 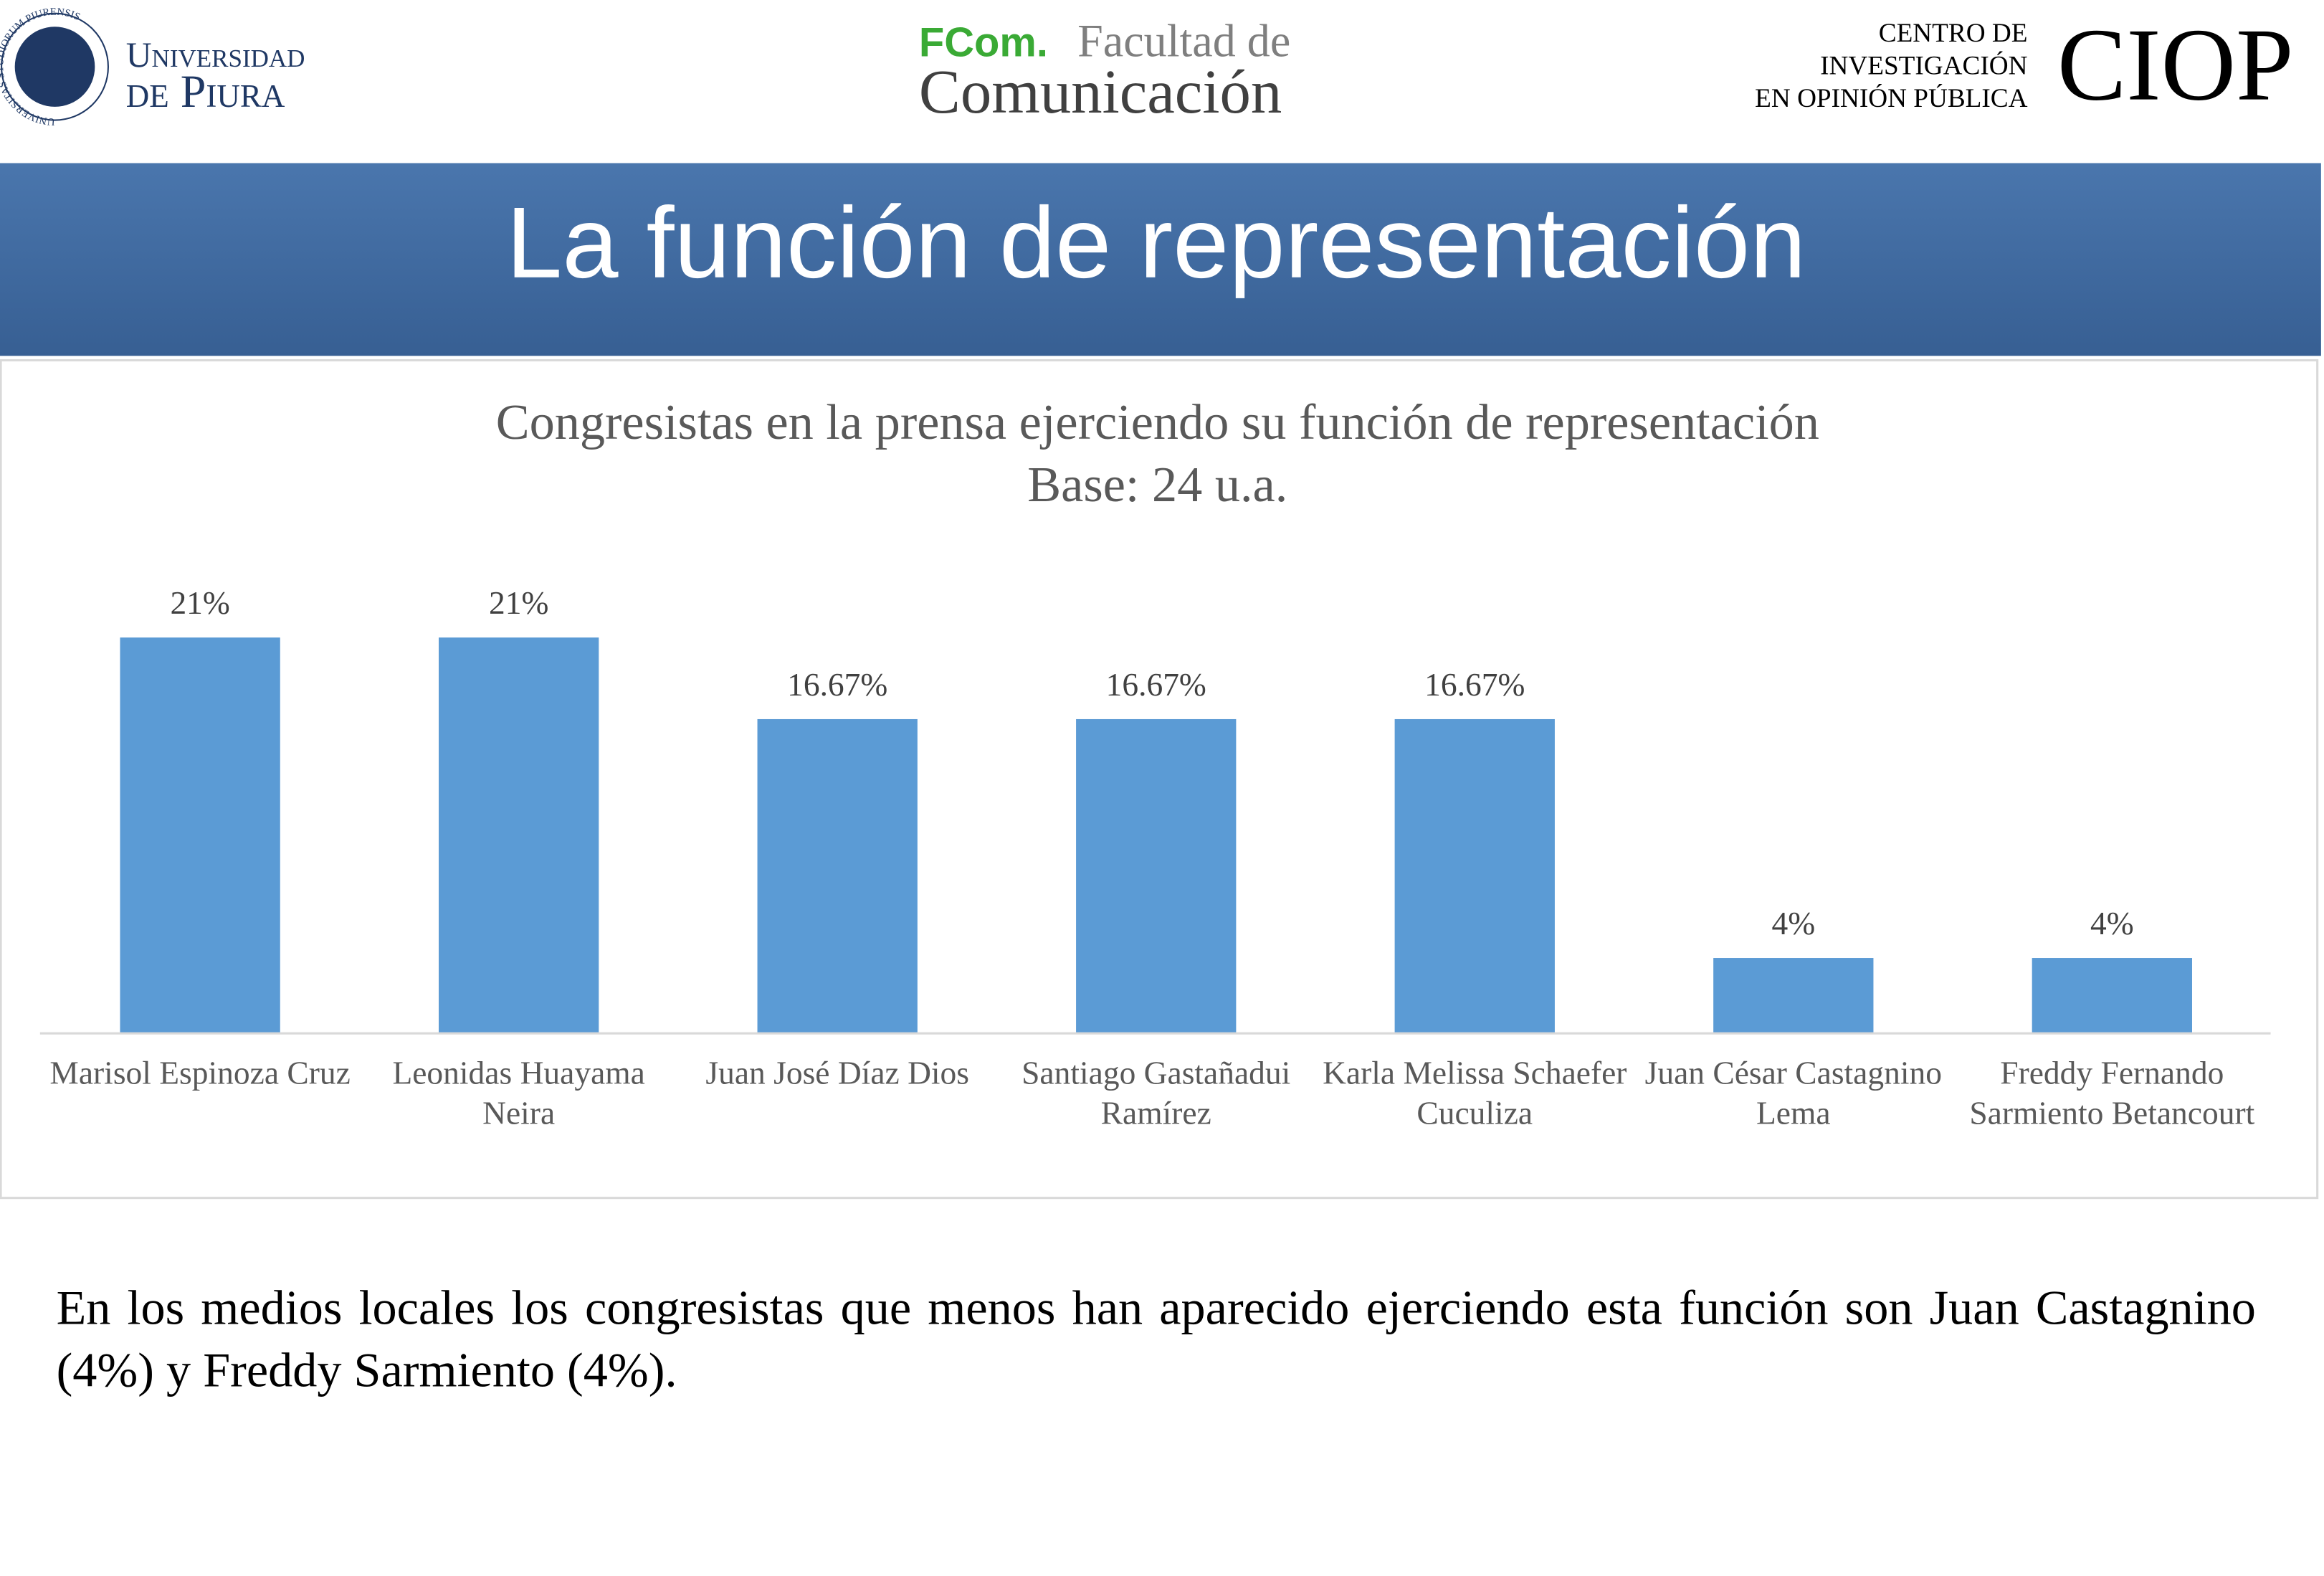 What do you see at coordinates (1157, 485) in the screenshot?
I see `chart-subtitle: Base: 24 u.a.` at bounding box center [1157, 485].